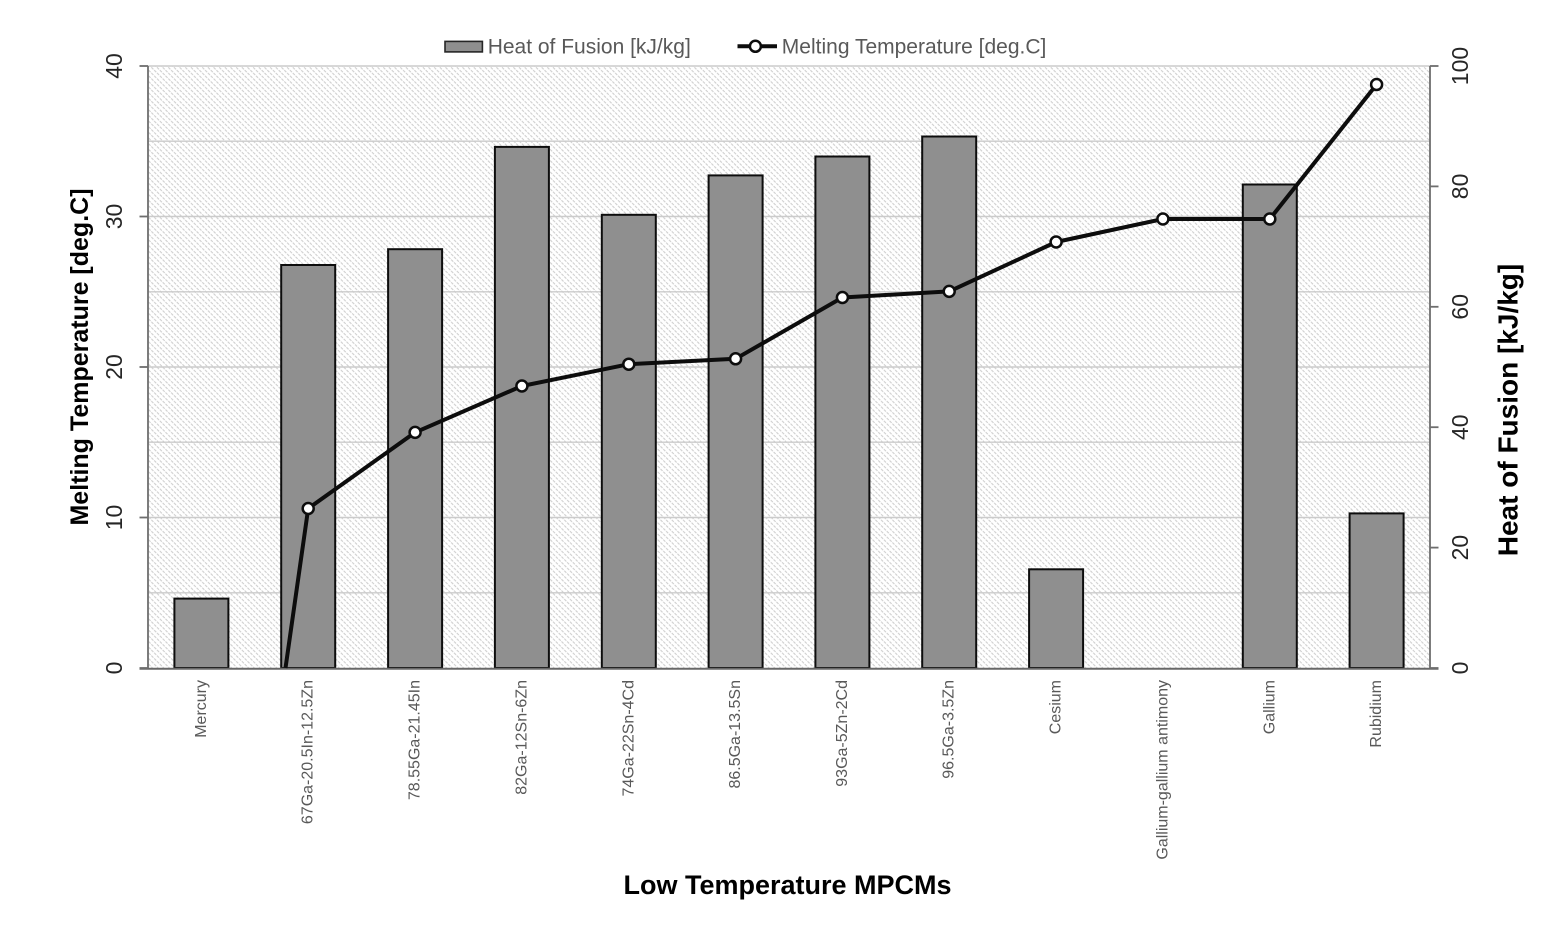 The image size is (1545, 928). Describe the element at coordinates (415, 740) in the screenshot. I see `svg-text: 78.55Ga-21.45In` at that location.